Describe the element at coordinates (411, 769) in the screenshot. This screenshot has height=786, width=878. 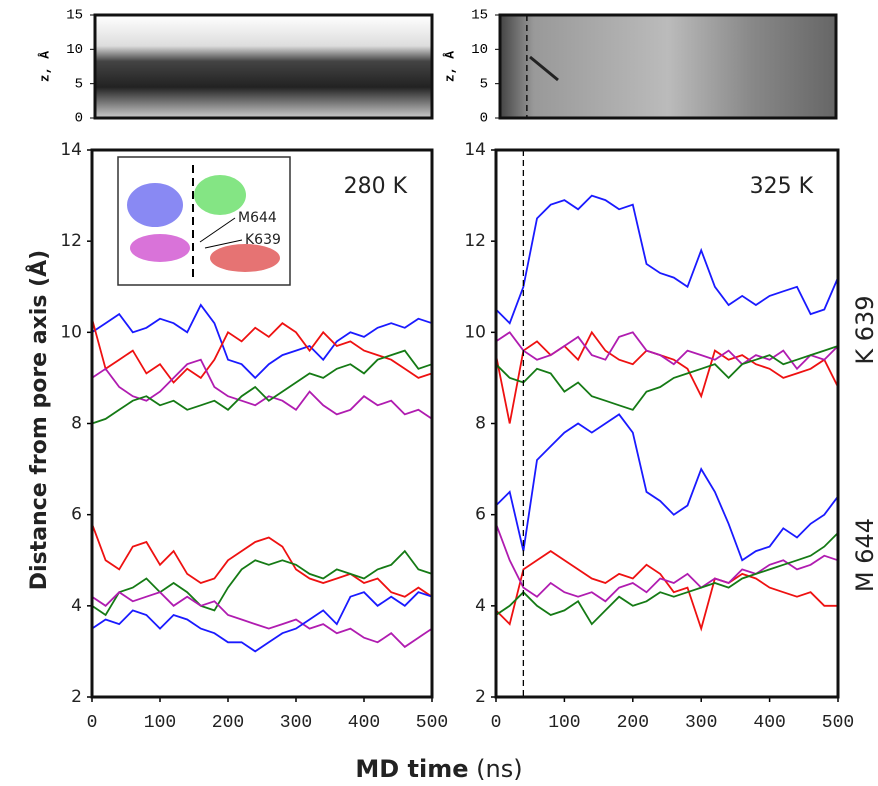
I see `x-axis-title-main: MD time` at that location.